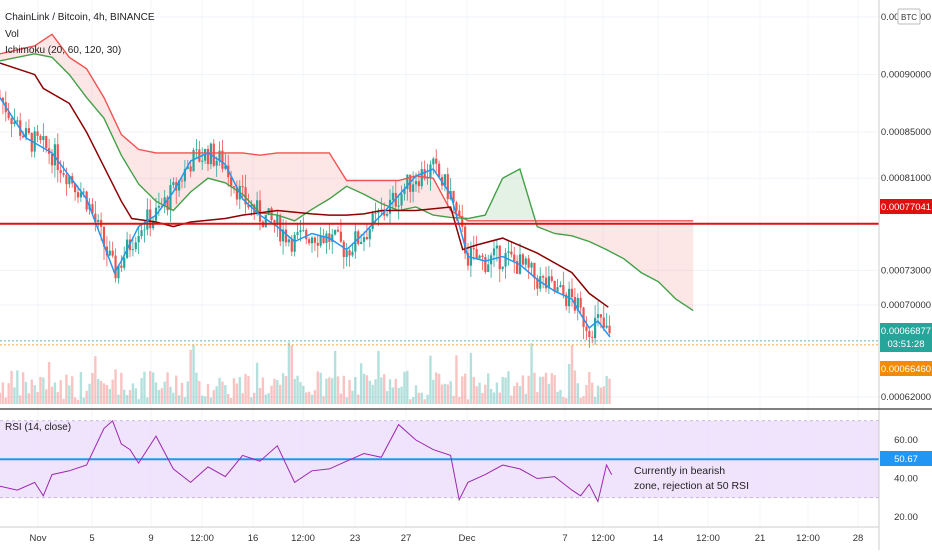 This screenshot has height=555, width=932. I want to click on time-axis-tick: 12:00, so click(808, 538).